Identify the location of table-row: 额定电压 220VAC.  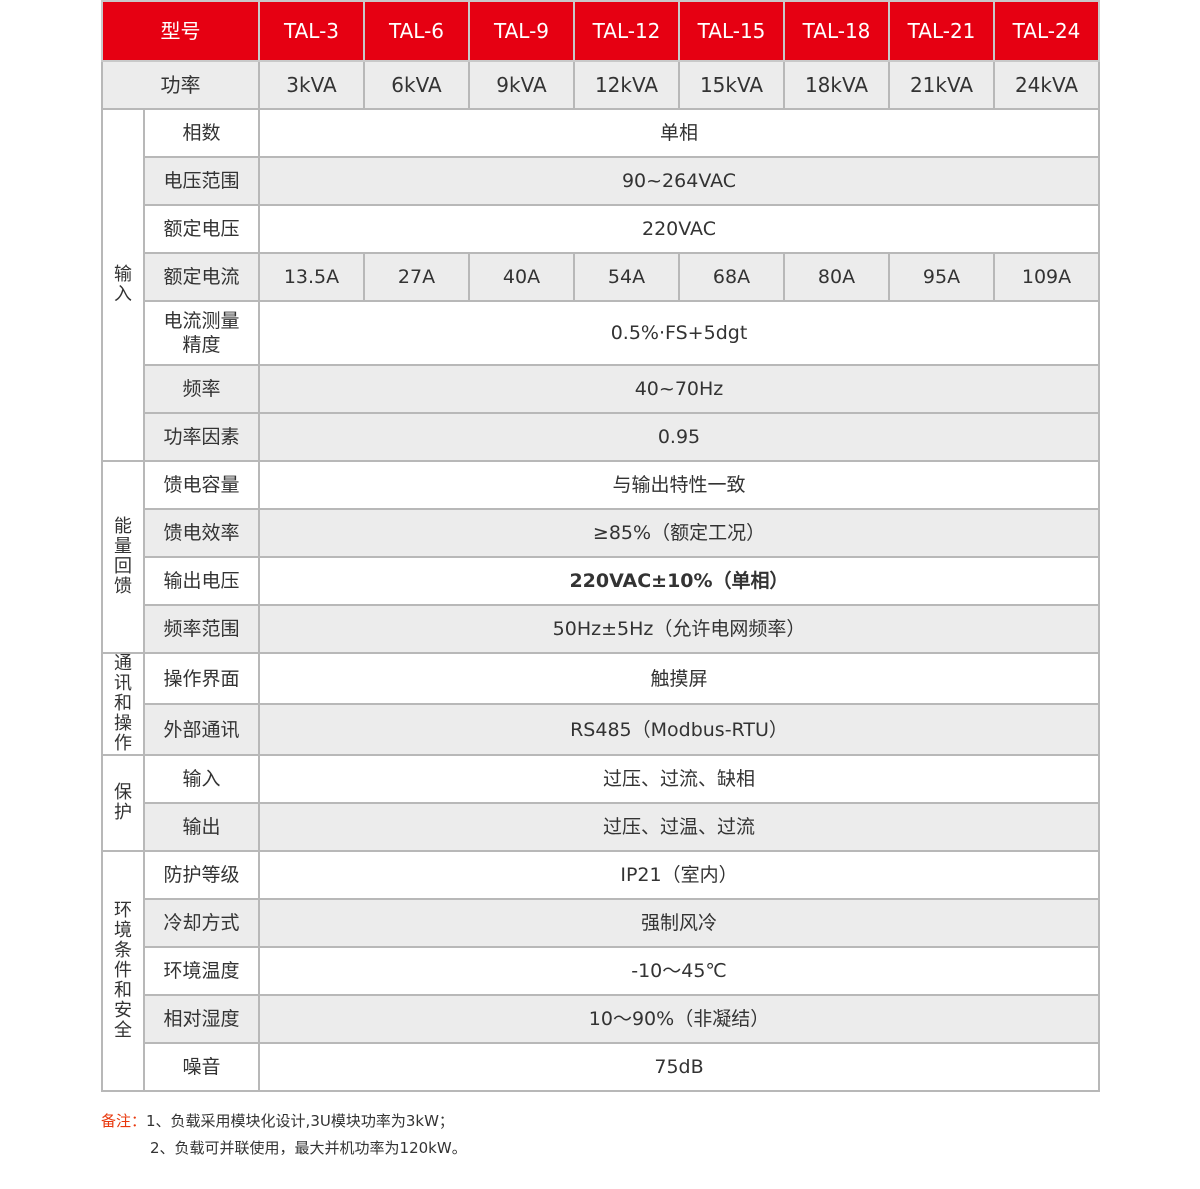
(601, 229).